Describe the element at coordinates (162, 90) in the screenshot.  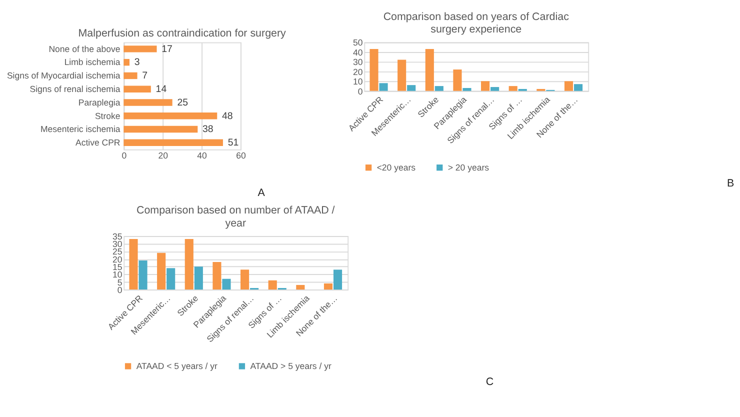
I see `data-label: 14` at that location.